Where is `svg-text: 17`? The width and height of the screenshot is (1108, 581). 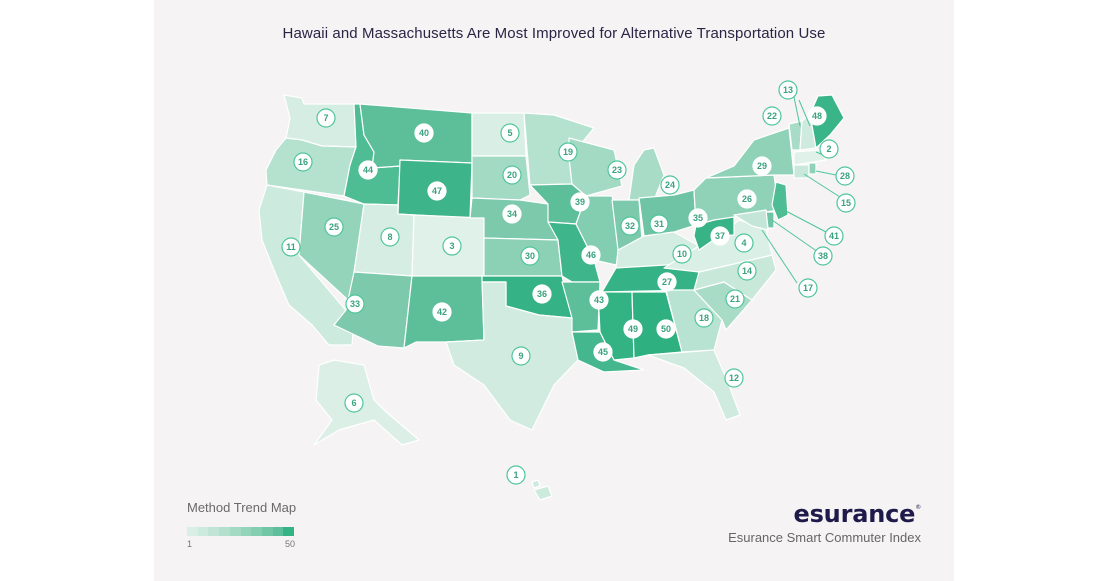
svg-text: 17 is located at coordinates (808, 288).